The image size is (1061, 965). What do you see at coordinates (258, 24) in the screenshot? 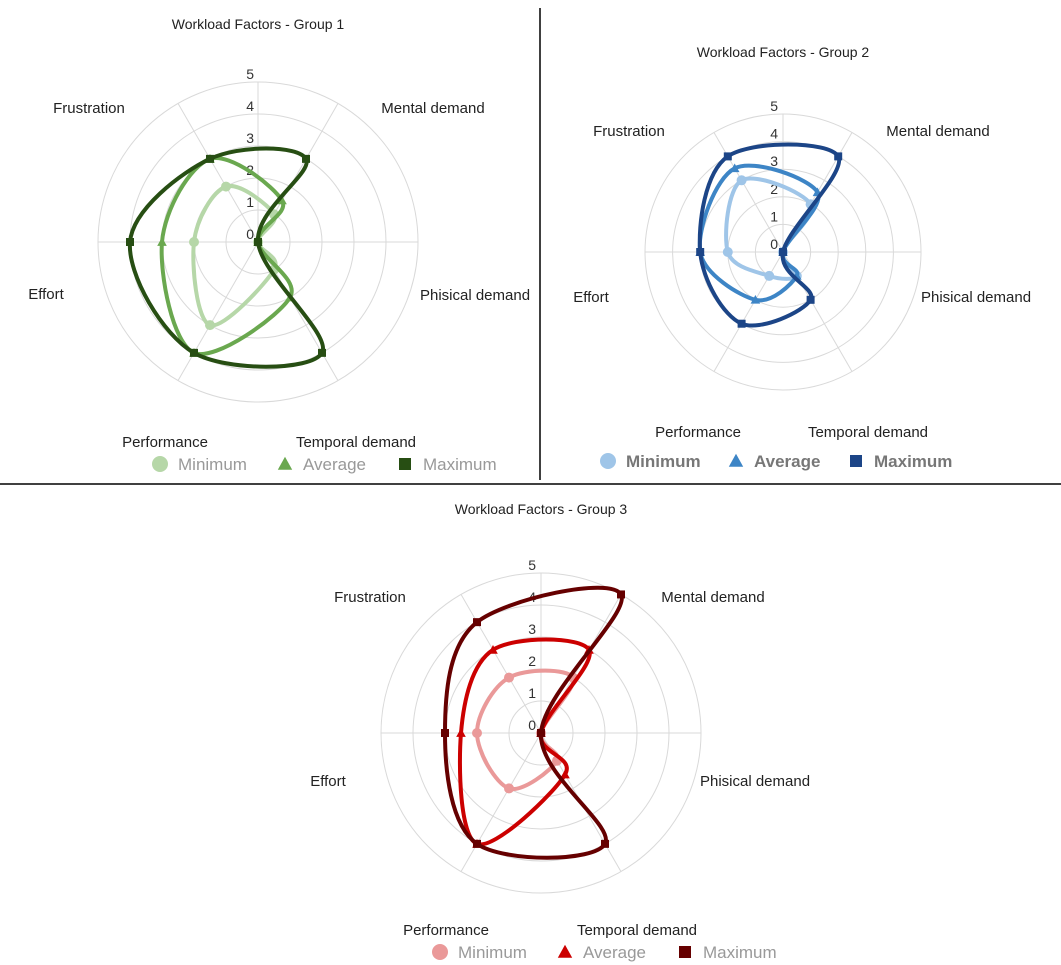
I see `chart-title: Workload Factors - Group 1` at bounding box center [258, 24].